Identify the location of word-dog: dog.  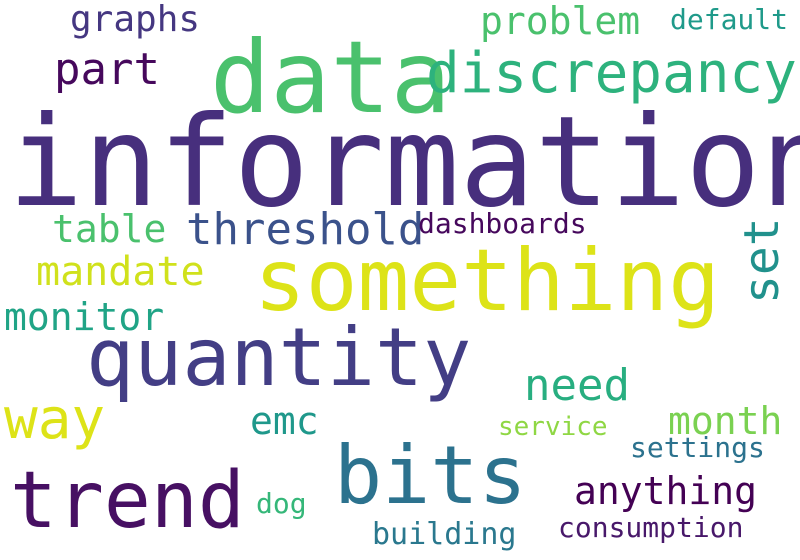
(281, 503).